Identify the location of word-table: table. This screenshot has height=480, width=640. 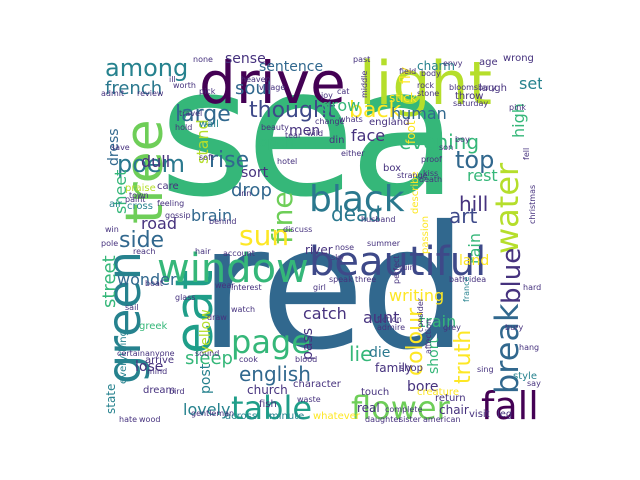
(272, 408).